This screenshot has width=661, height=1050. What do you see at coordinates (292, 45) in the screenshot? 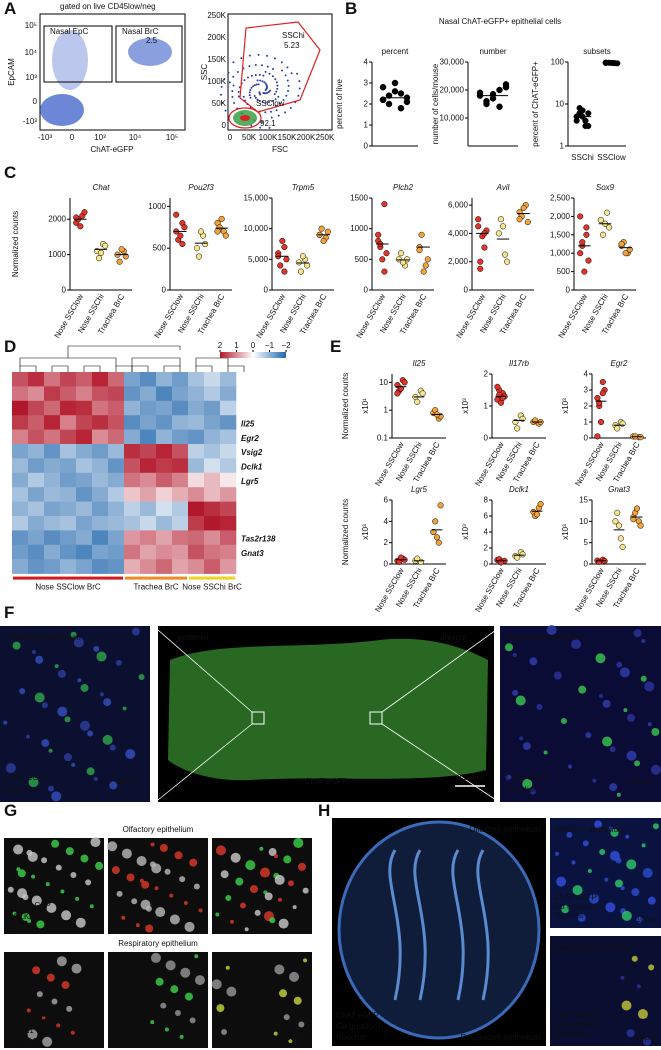
I see `label: 5.23` at bounding box center [292, 45].